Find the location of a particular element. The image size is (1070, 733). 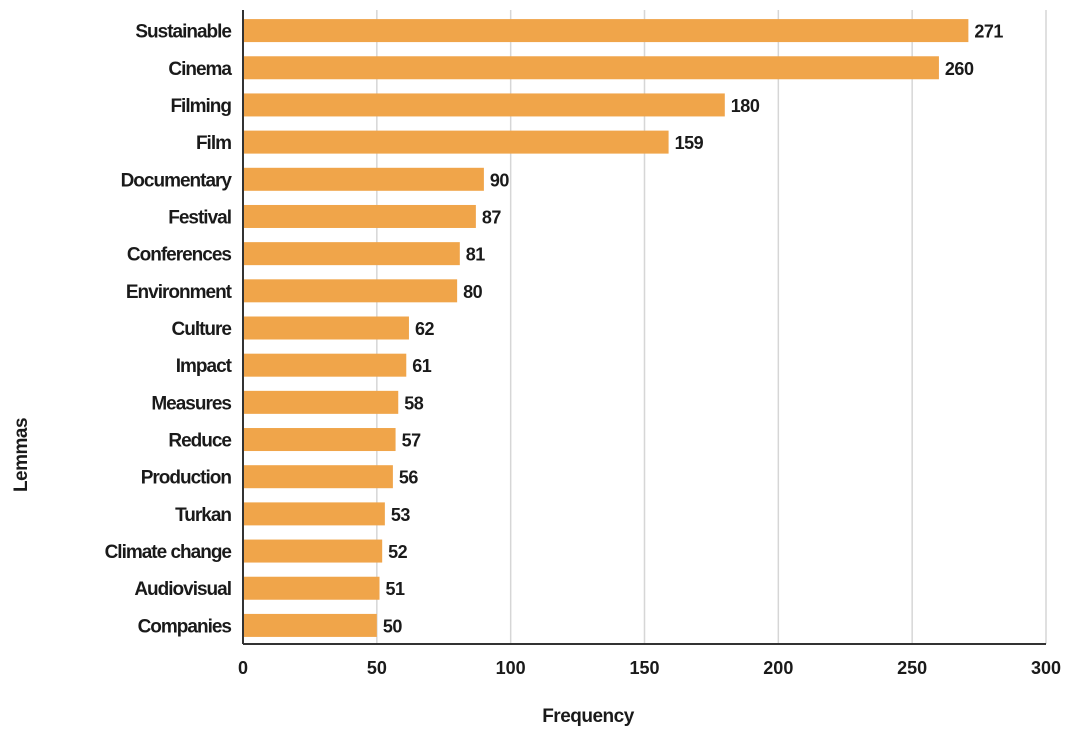

data-label: 80 is located at coordinates (473, 292).